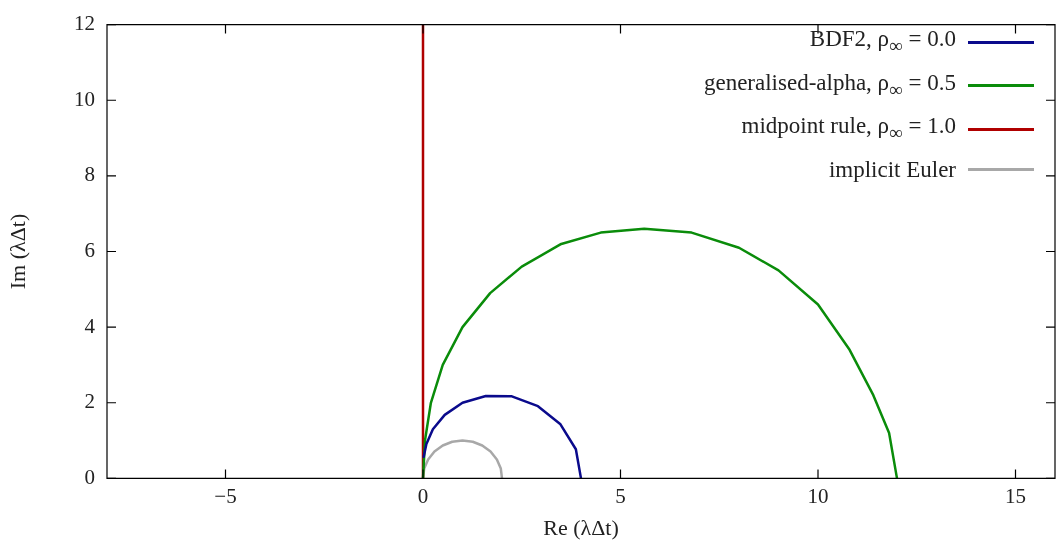 Image resolution: width=1056 pixels, height=542 pixels. What do you see at coordinates (17, 251) in the screenshot?
I see `y-axis-title: Im (λΔt)` at bounding box center [17, 251].